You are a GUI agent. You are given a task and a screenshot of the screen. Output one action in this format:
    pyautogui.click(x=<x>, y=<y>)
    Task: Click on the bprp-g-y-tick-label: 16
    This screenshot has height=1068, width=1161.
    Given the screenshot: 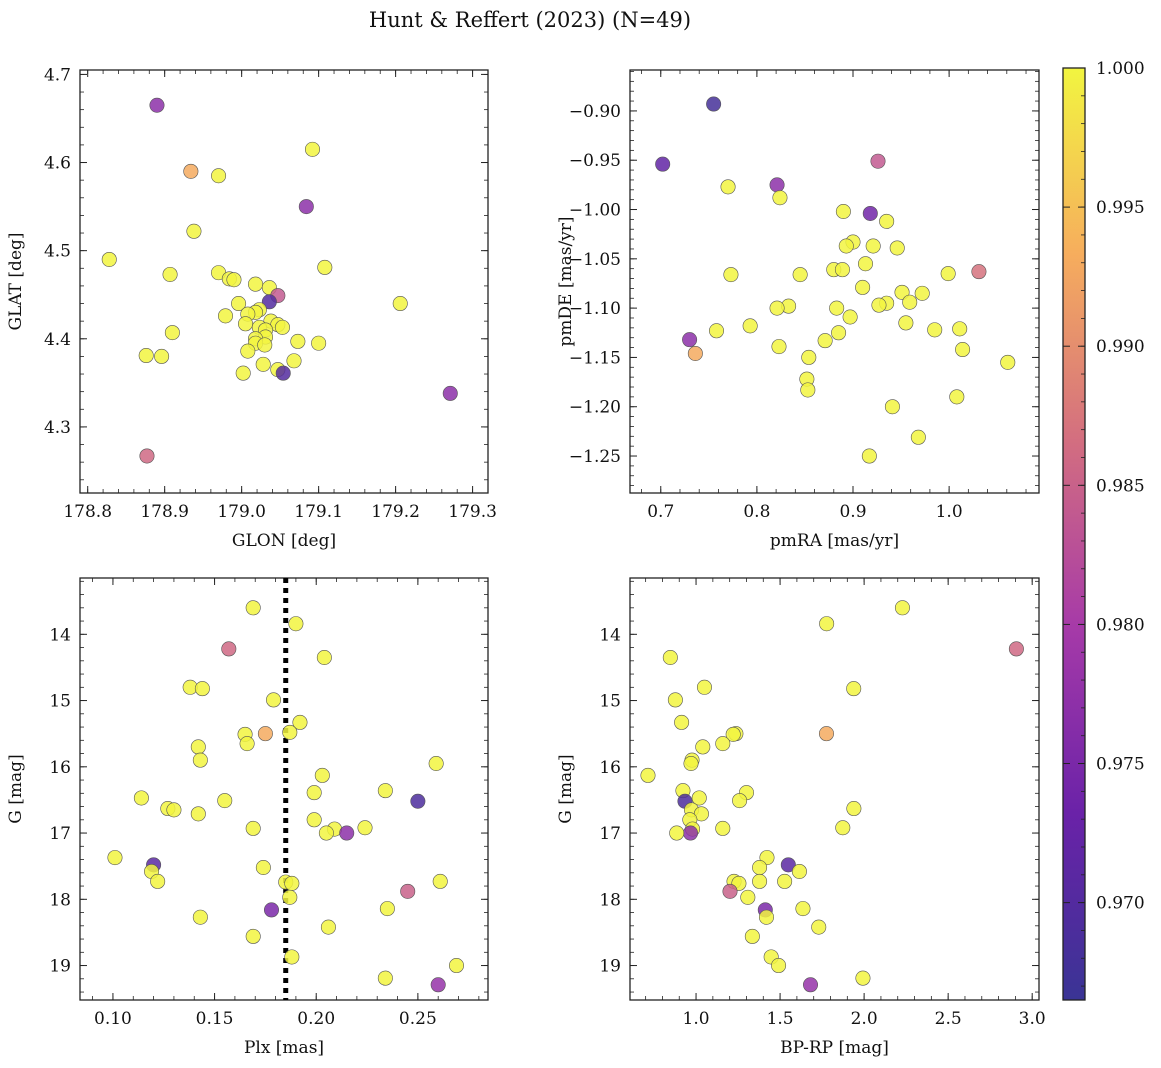 What is the action you would take?
    pyautogui.click(x=610, y=768)
    